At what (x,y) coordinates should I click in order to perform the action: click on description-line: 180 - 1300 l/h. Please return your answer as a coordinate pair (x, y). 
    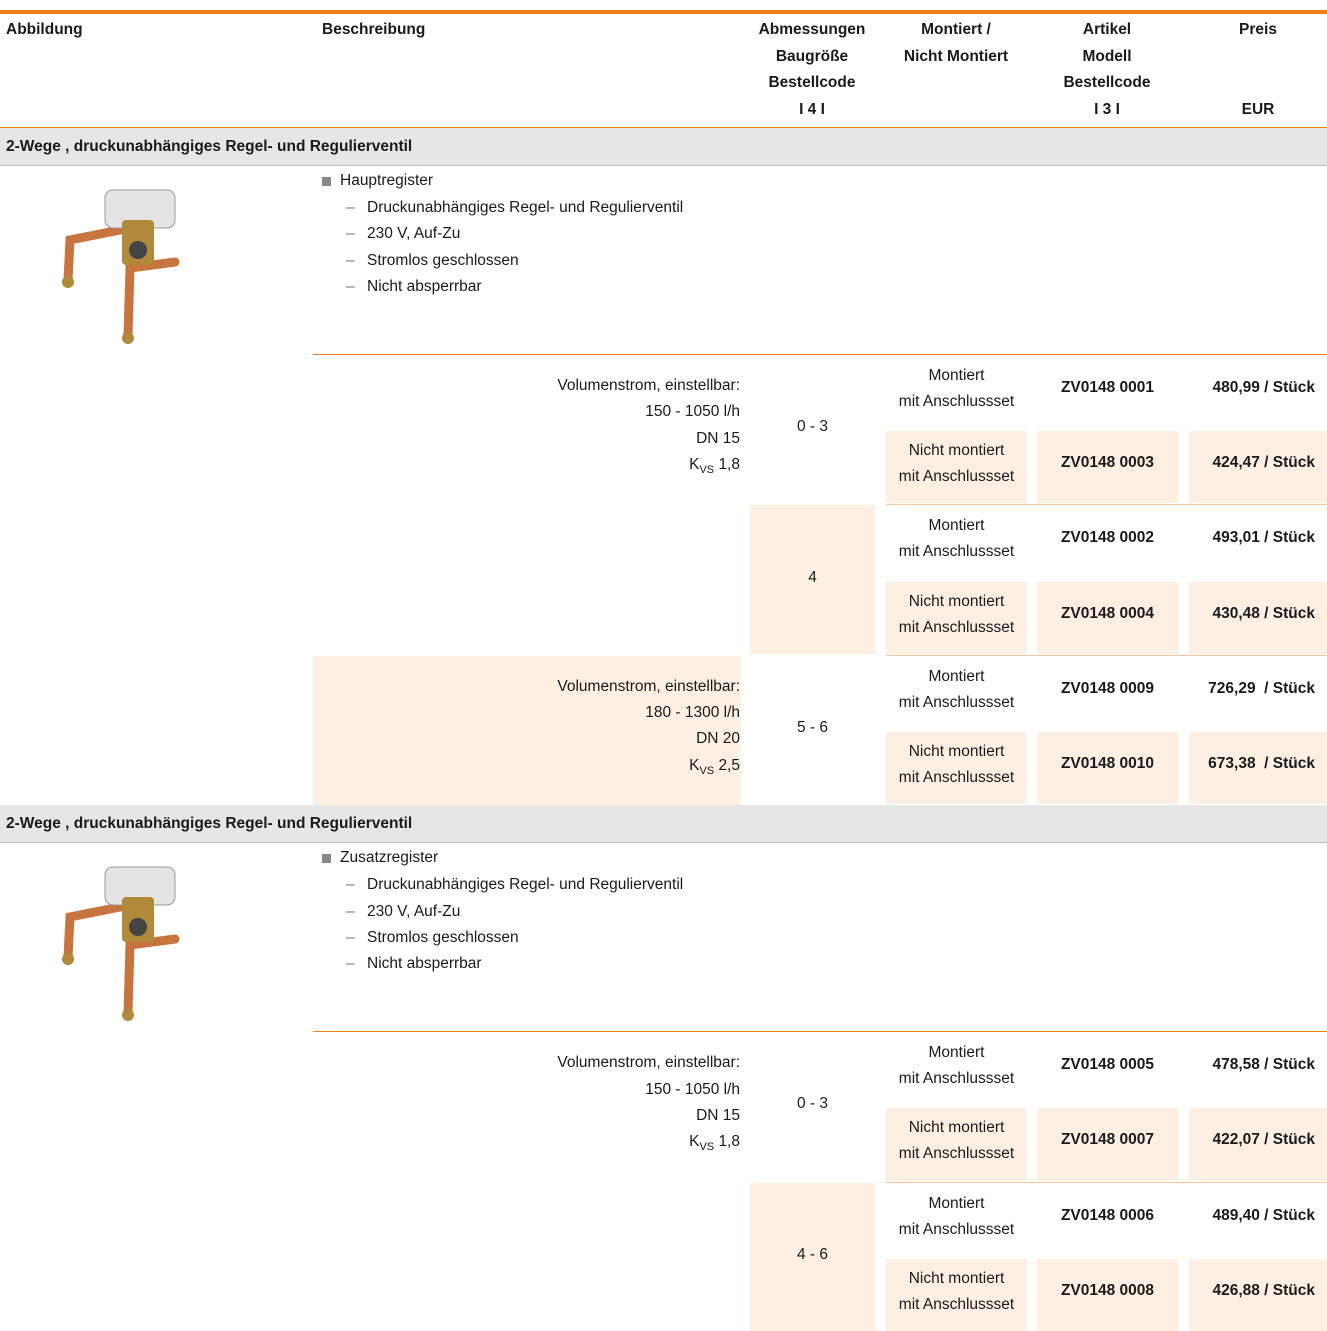
    Looking at the image, I should click on (692, 713).